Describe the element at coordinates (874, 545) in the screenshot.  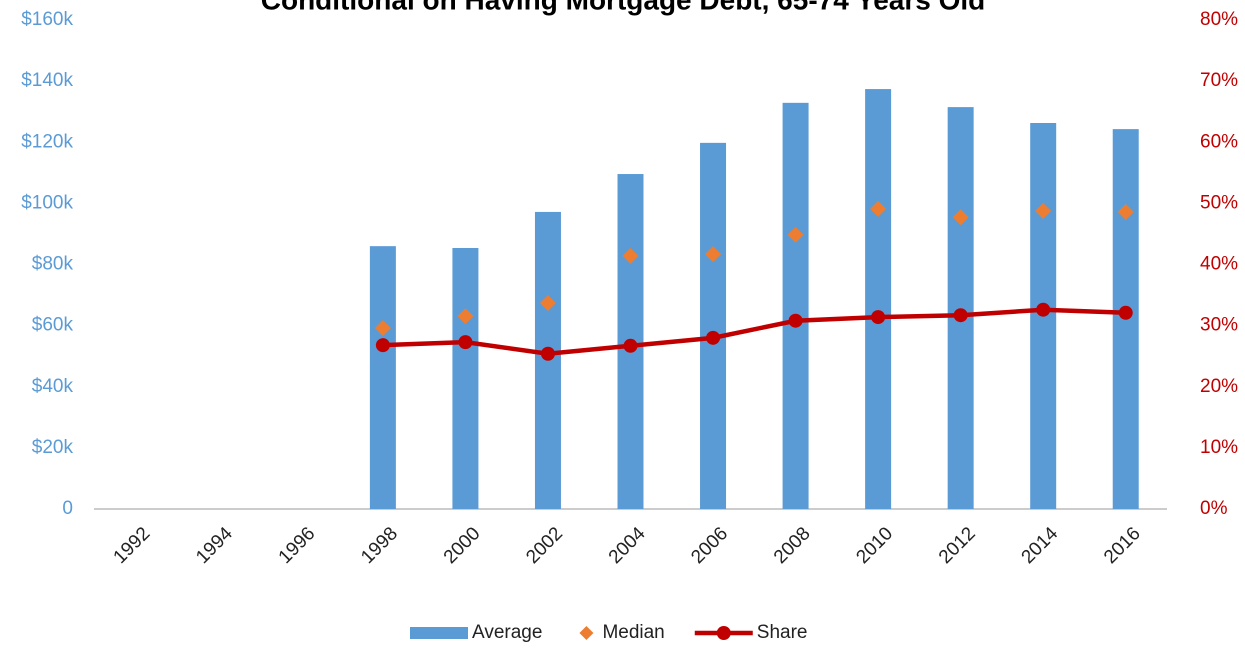
I see `x-tick-label: 2010` at that location.